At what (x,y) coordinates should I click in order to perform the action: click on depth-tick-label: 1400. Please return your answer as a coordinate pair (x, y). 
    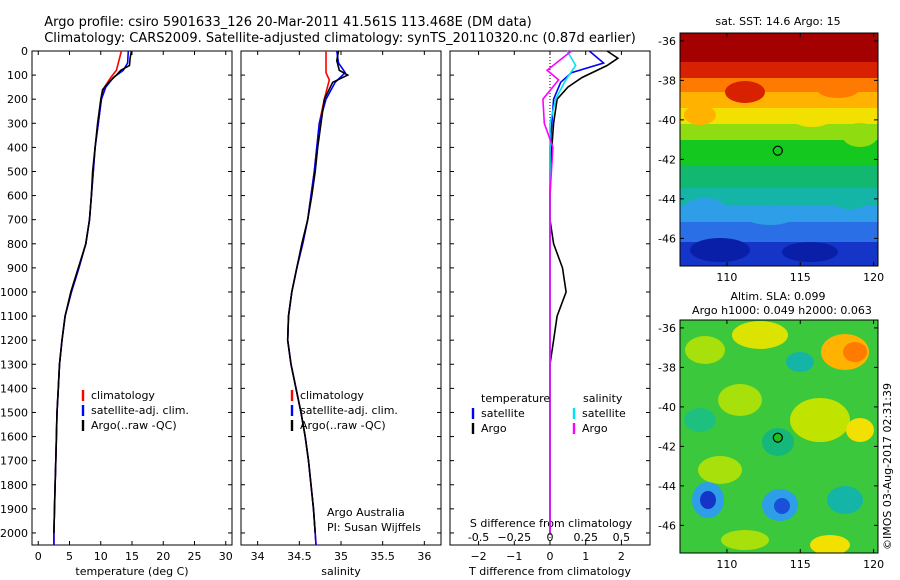
    Looking at the image, I should click on (14, 388).